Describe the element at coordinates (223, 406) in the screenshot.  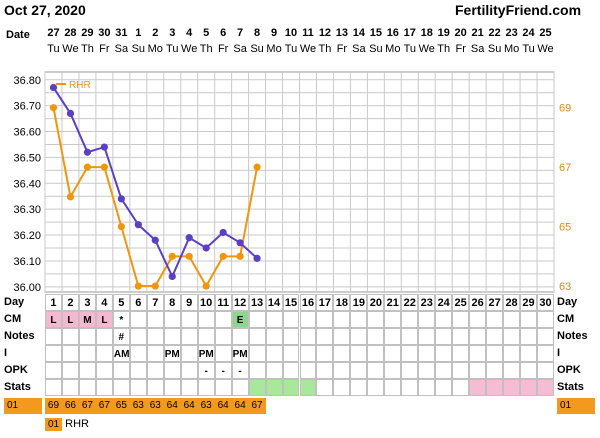
I see `rhr-cell: 64` at that location.